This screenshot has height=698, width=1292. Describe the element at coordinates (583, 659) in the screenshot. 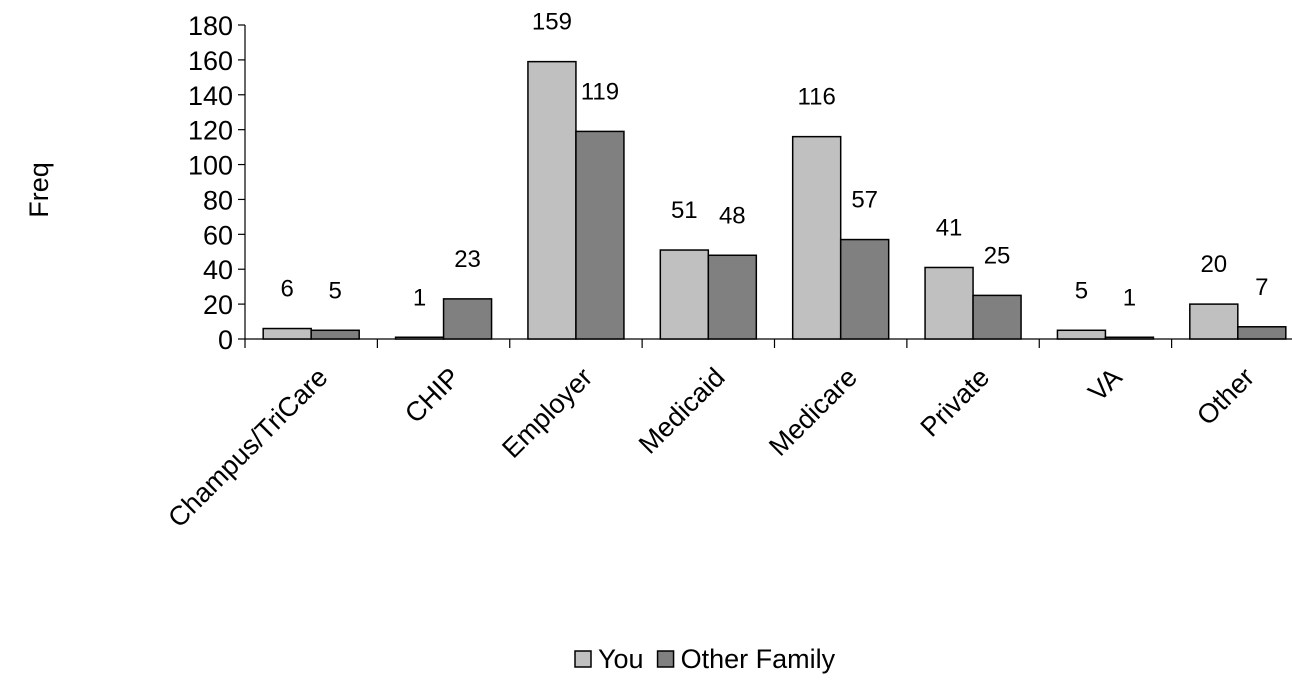

I see `legend-swatch-you` at that location.